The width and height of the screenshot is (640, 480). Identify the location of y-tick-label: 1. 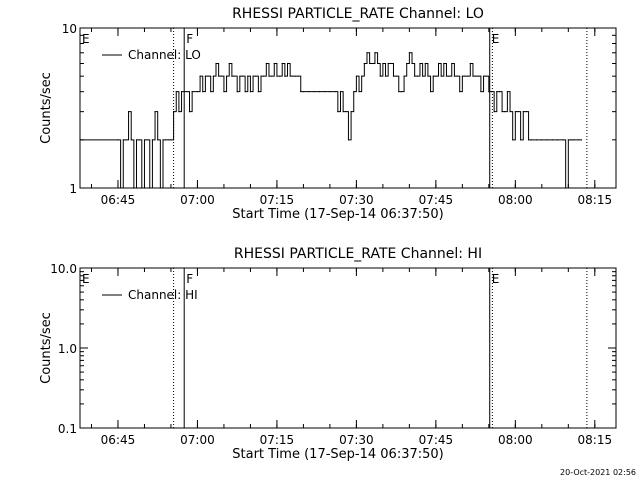
(73, 189).